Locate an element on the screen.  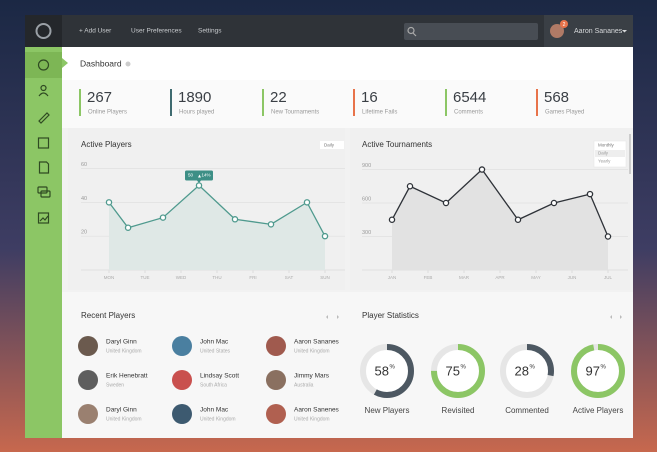
y-tick-label: 60 is located at coordinates (84, 165).